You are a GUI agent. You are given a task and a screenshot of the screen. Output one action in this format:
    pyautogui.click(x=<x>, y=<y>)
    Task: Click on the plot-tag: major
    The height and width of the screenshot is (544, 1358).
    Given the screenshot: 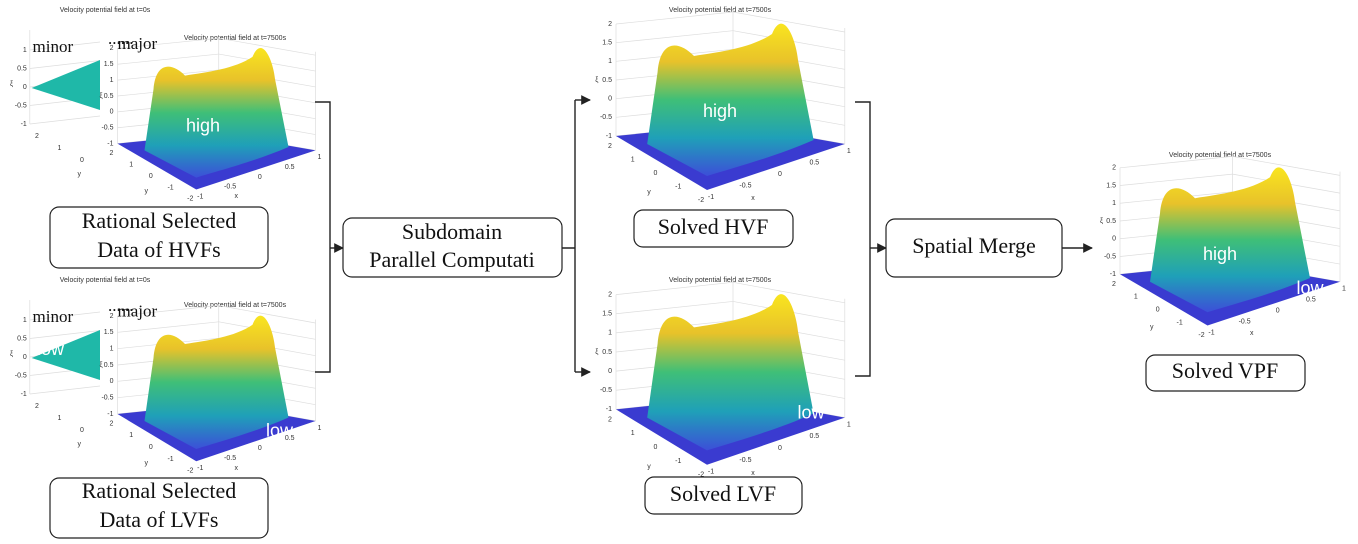 What is the action you would take?
    pyautogui.click(x=138, y=310)
    